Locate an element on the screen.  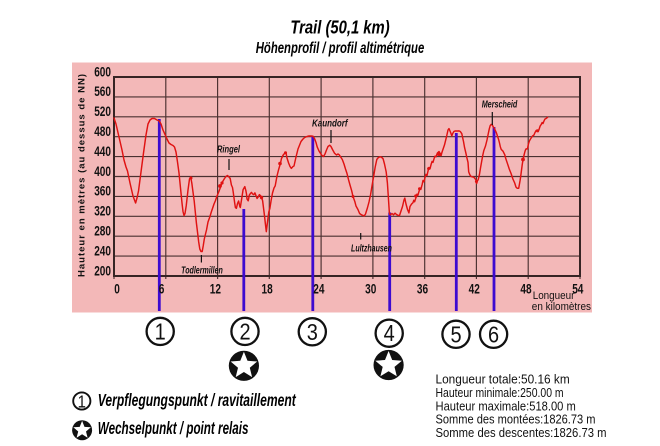
svg-text: 520 is located at coordinates (102, 111).